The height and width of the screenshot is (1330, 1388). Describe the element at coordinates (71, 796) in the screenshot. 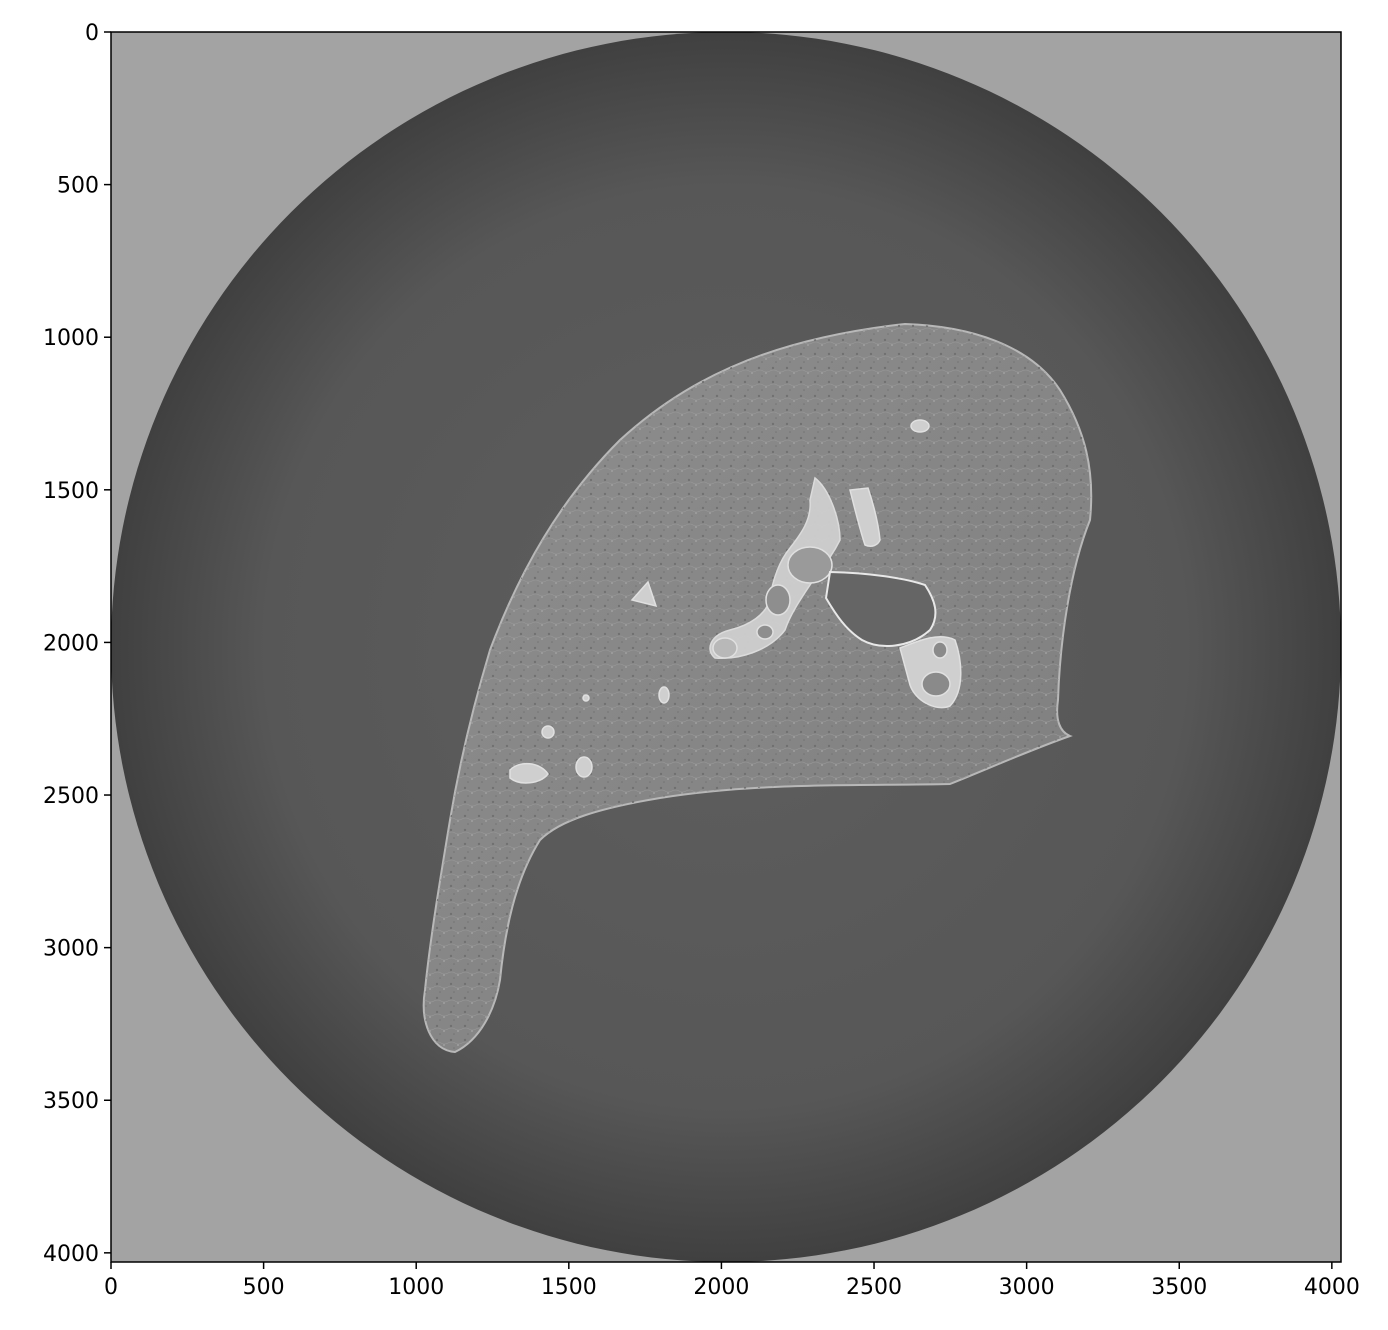

I see `y-tick-label: 2500` at that location.